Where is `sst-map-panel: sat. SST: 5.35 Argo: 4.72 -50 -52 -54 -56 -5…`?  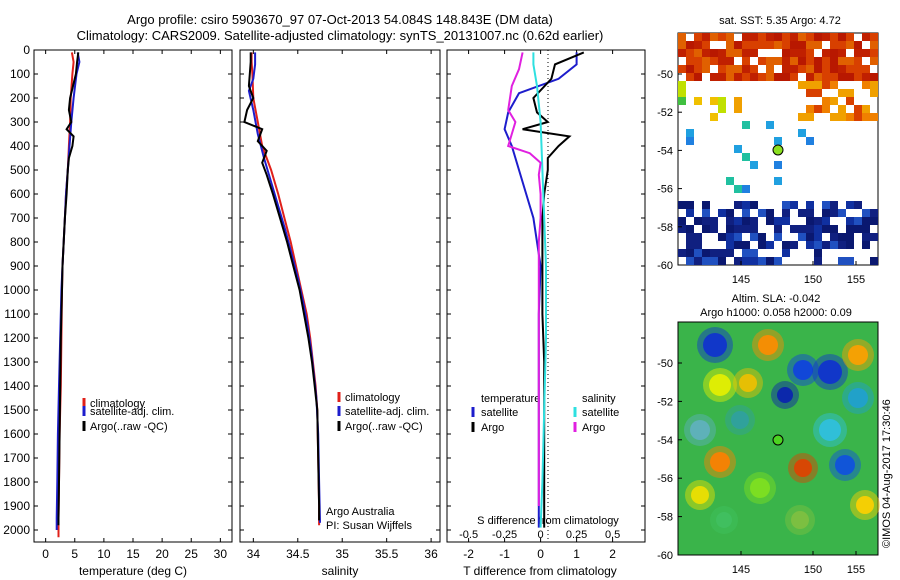
sst-map-panel: sat. SST: 5.35 Argo: 4.72 -50 -52 -54 -56 -5… is located at coordinates (768, 150).